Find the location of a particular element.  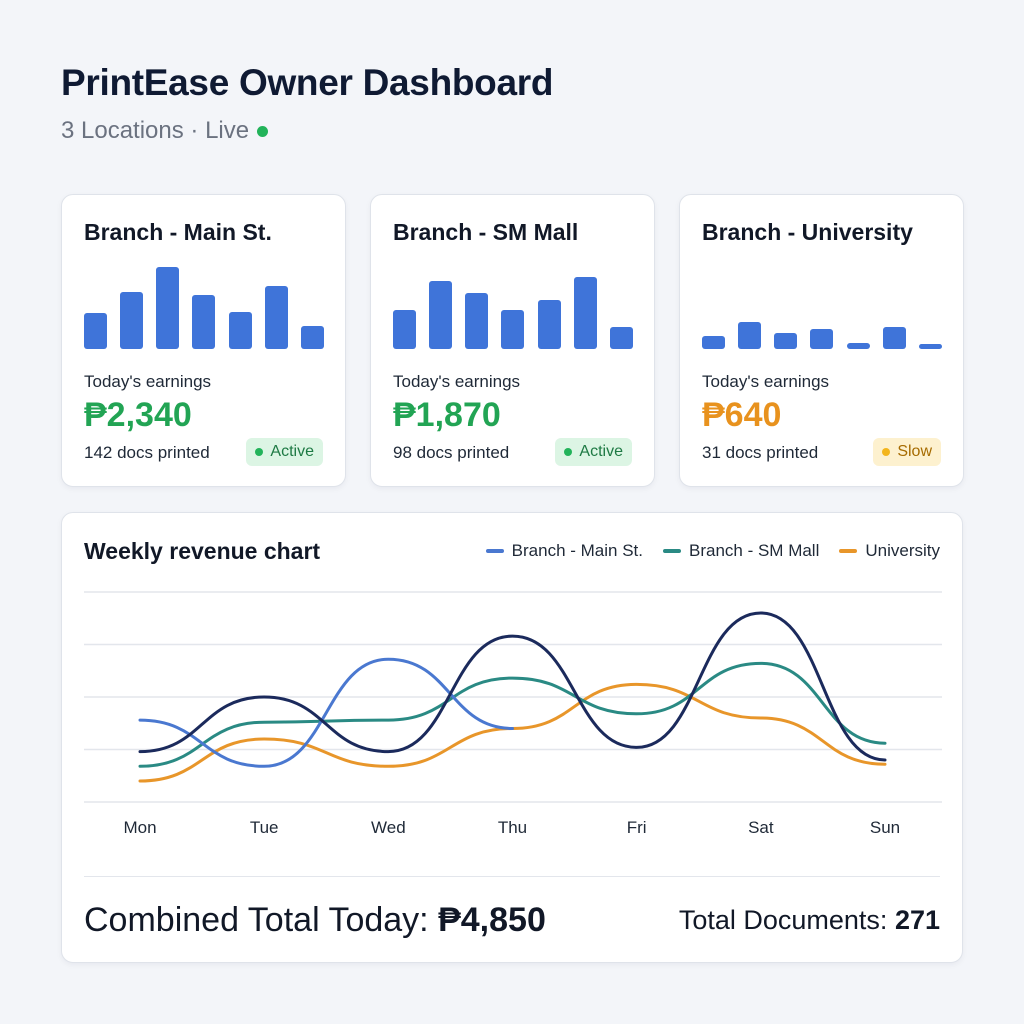

earnings-value: ₱1,870 is located at coordinates (447, 415).